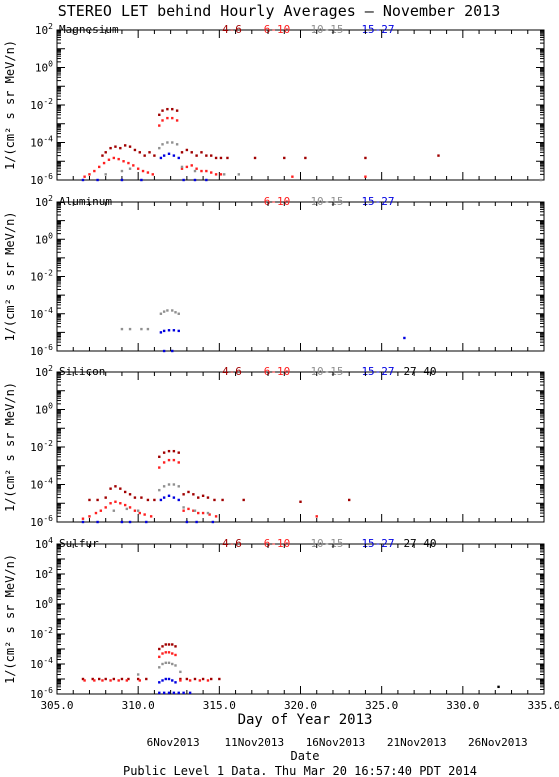 The height and width of the screenshot is (777, 559). Describe the element at coordinates (498, 742) in the screenshot. I see `date-tick-label: 26Nov2013` at that location.